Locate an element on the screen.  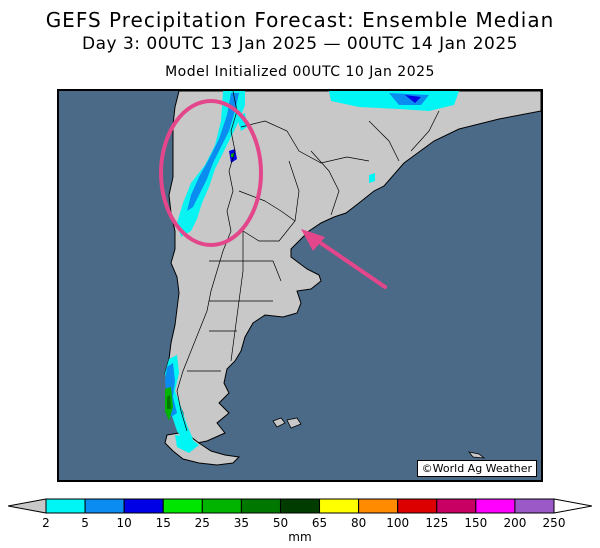
legend-unit: mm is located at coordinates (300, 537).